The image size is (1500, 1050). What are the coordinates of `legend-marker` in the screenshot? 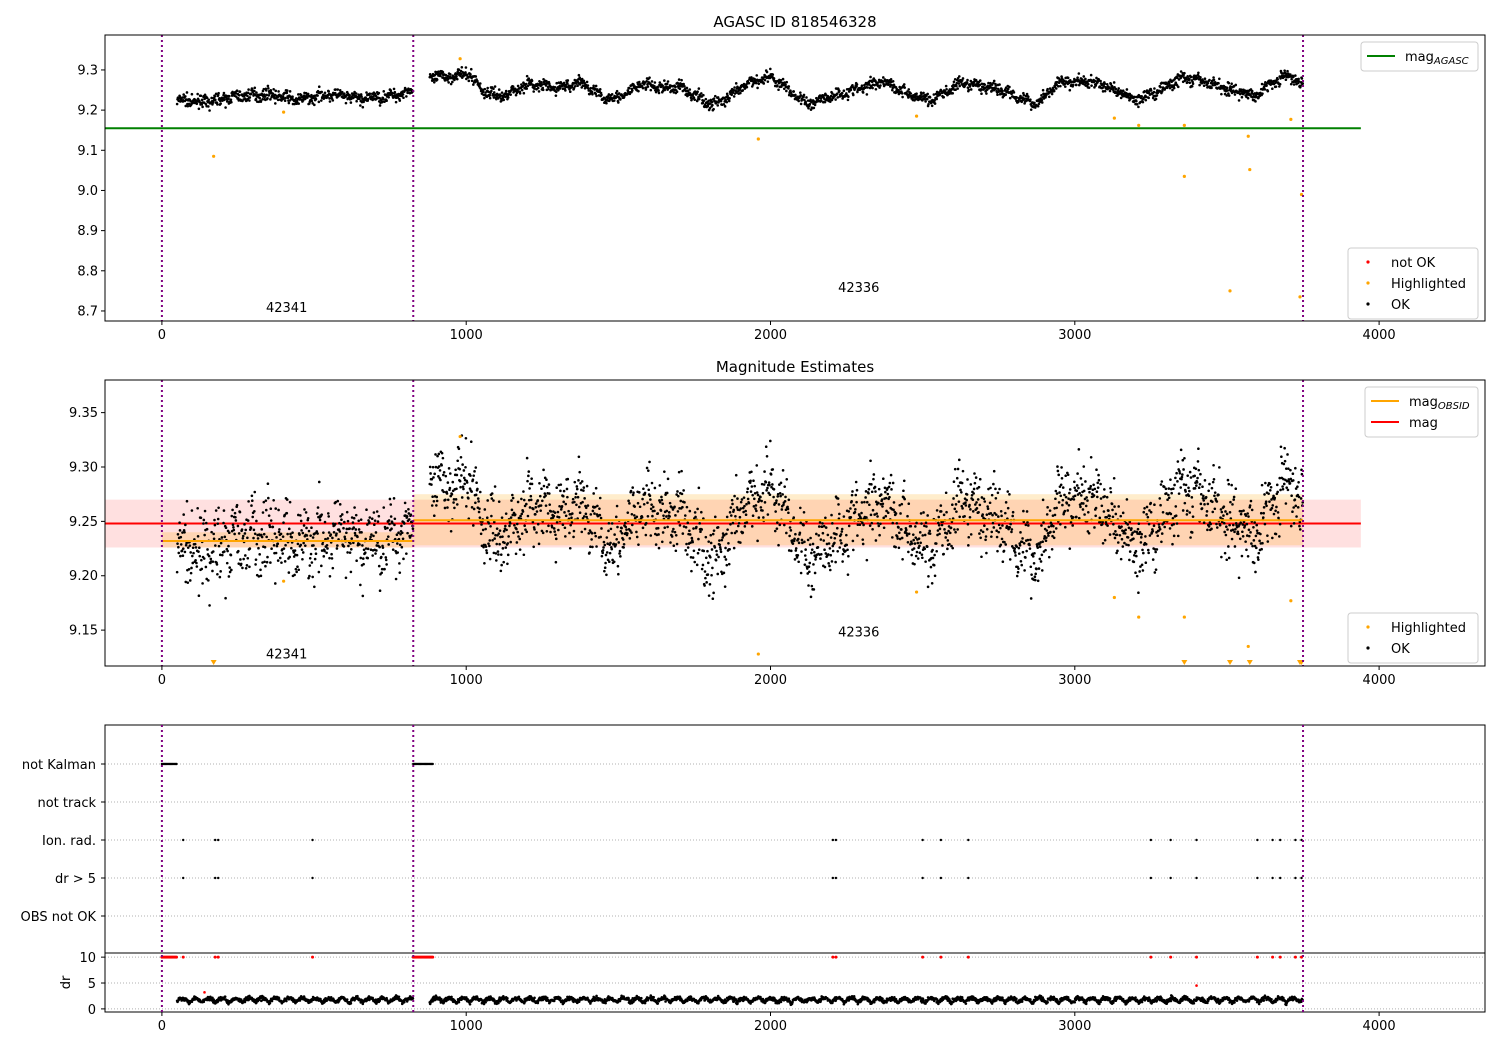 It's located at (1368, 262).